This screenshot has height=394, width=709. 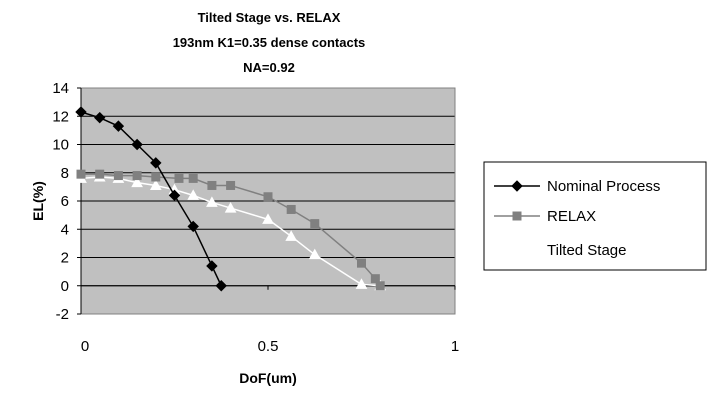 What do you see at coordinates (269, 17) in the screenshot?
I see `title-line-1: Tilted Stage vs. RELAX` at bounding box center [269, 17].